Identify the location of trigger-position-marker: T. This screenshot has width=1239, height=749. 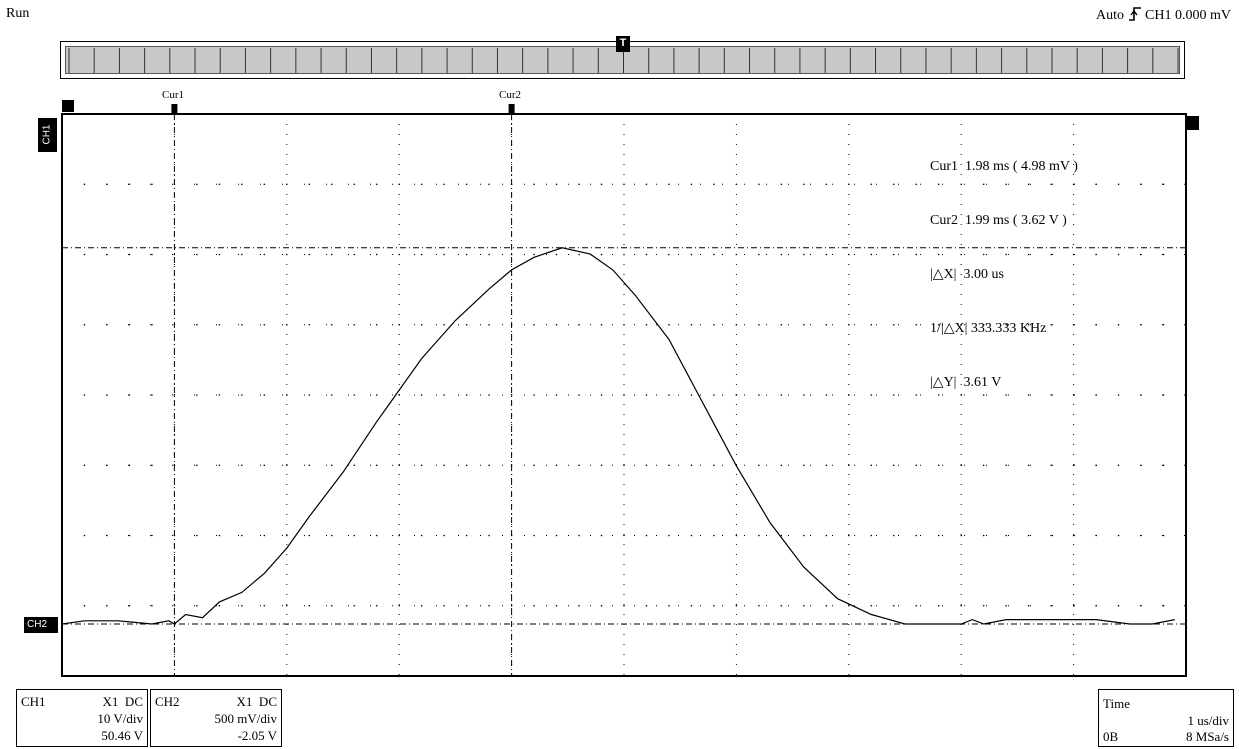
(623, 44).